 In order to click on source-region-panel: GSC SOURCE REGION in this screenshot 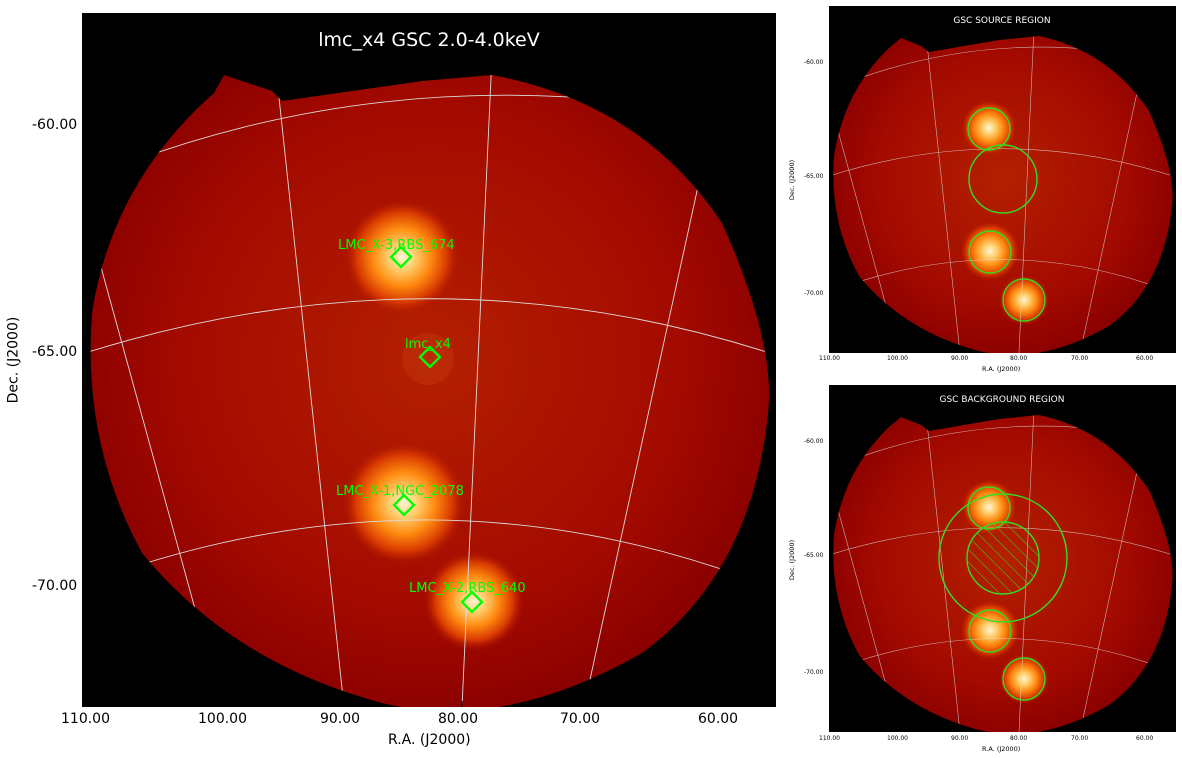, I will do `click(1002, 180)`.